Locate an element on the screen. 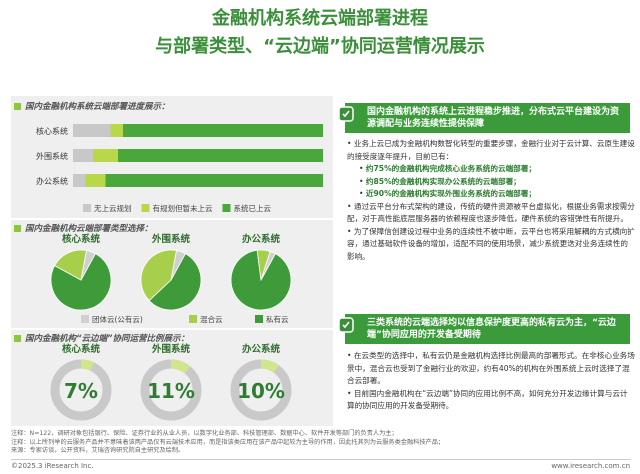 The height and width of the screenshot is (474, 640). donut-value-label: 10% is located at coordinates (261, 391).